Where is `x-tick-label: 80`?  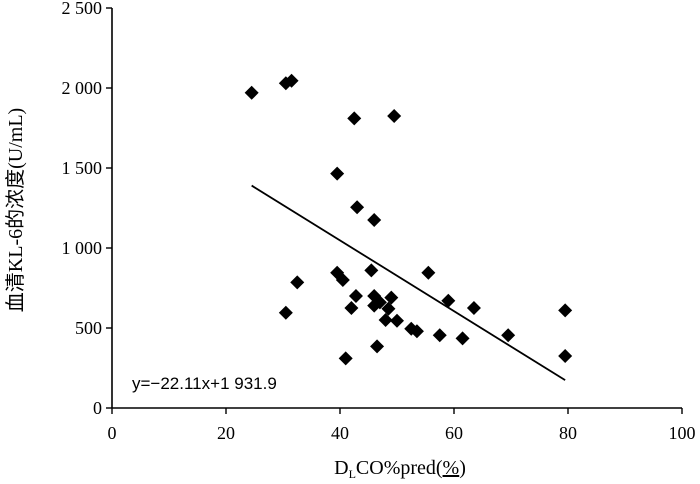
x-tick-label: 80 is located at coordinates (568, 433).